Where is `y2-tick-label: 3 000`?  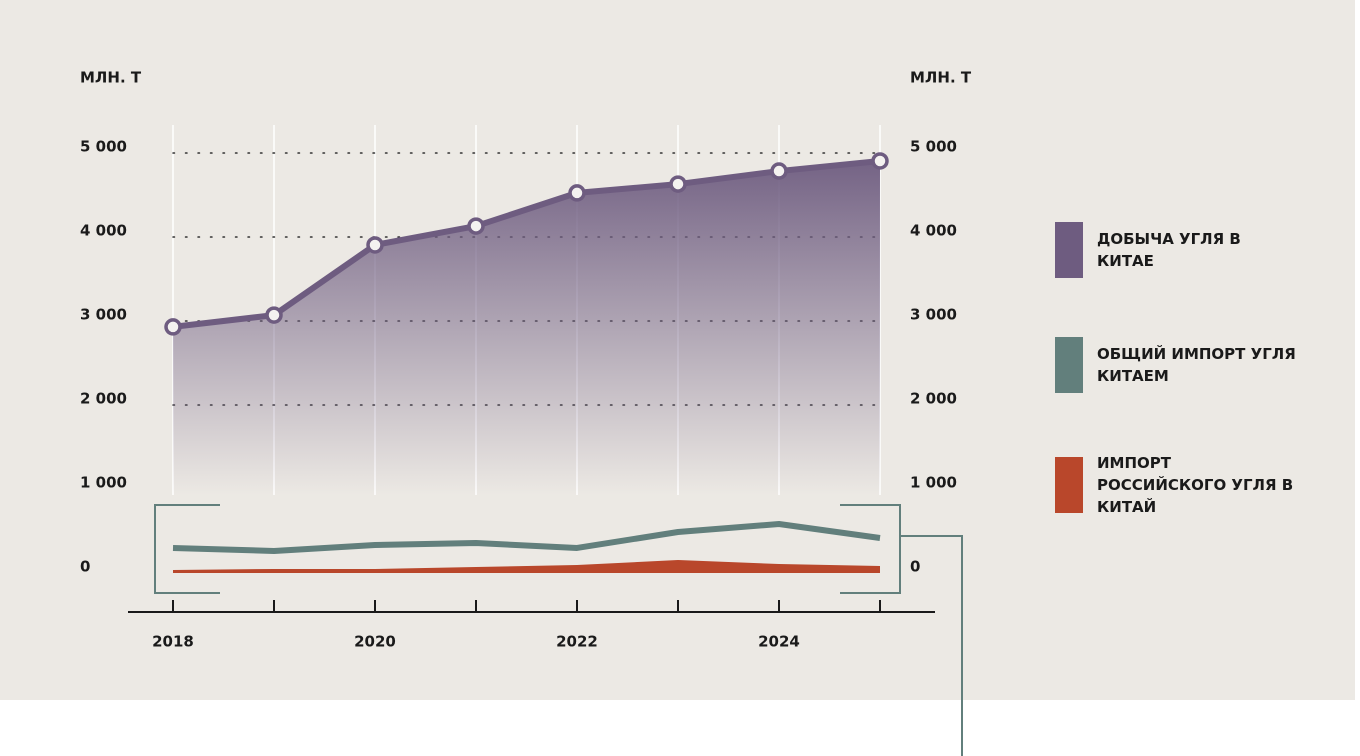 y2-tick-label: 3 000 is located at coordinates (933, 315).